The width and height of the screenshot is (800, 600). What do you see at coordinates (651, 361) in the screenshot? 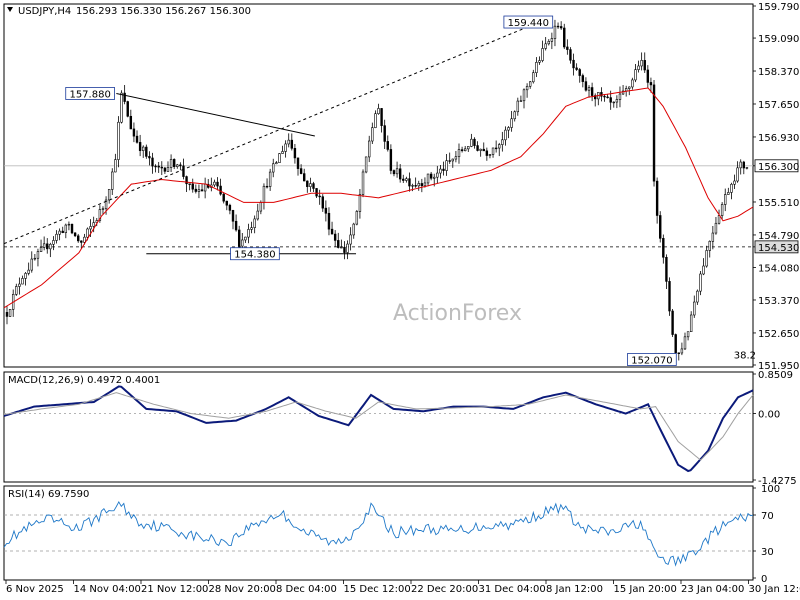
I see `price-annotation-label: 152.070` at bounding box center [651, 361].